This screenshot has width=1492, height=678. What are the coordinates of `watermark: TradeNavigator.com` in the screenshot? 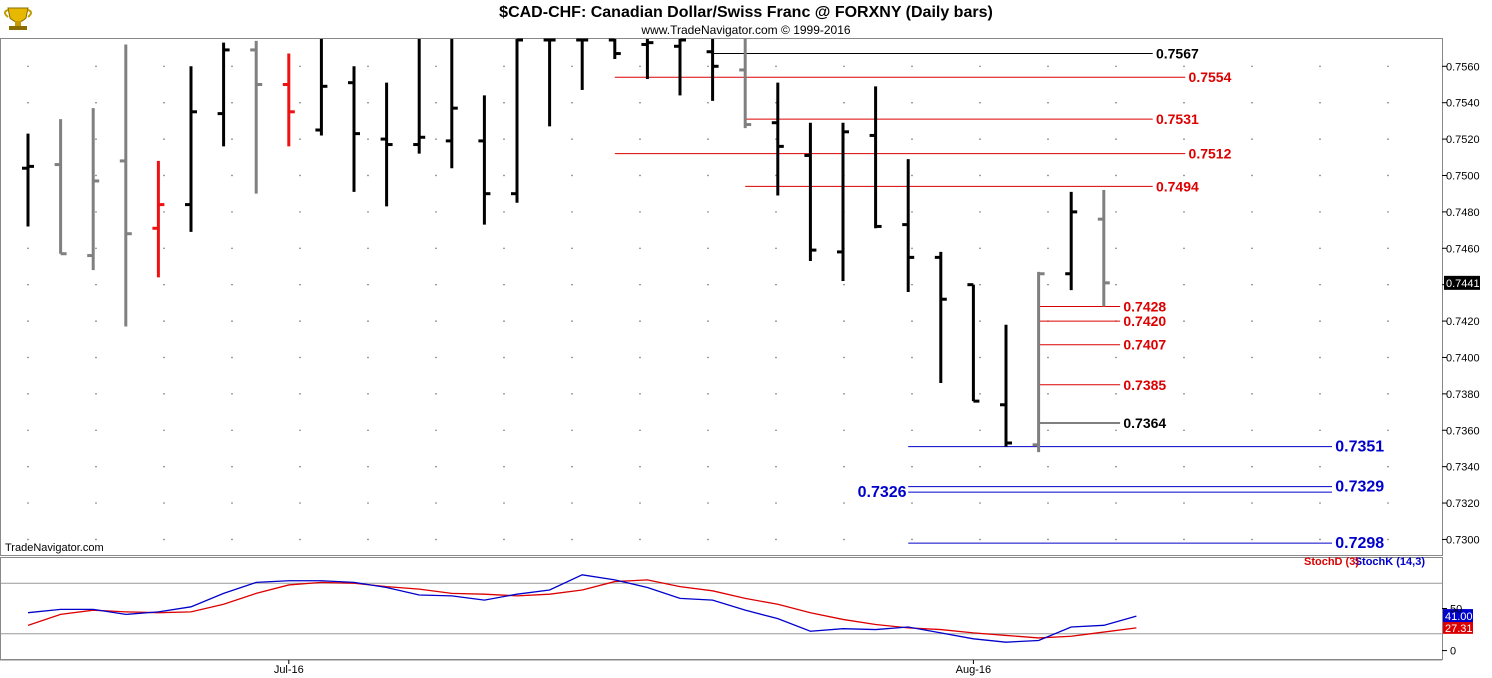 It's located at (54, 548).